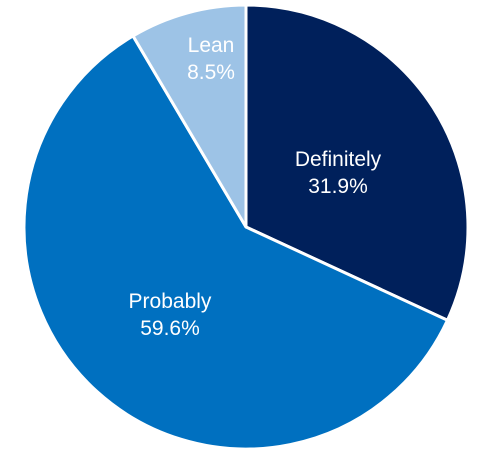 This screenshot has width=480, height=452. Describe the element at coordinates (338, 159) in the screenshot. I see `slice-label-definitely: Definitely` at that location.